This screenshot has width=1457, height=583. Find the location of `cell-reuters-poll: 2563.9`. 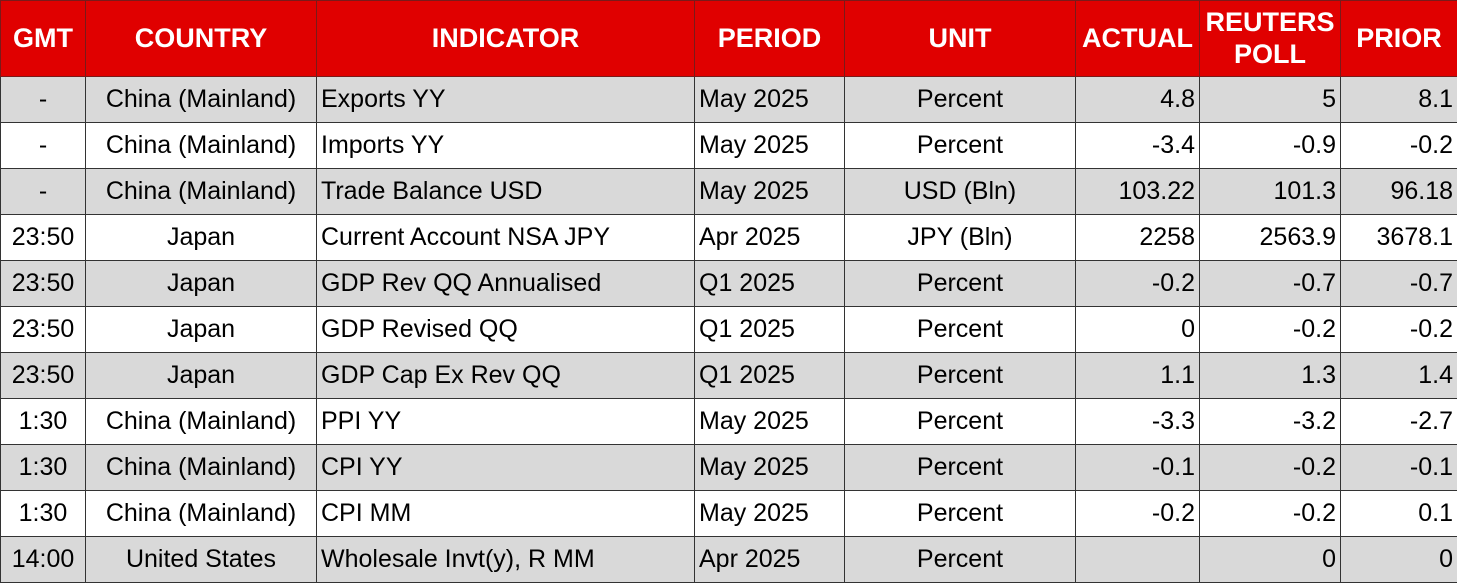

cell-reuters-poll: 2563.9 is located at coordinates (1270, 237).